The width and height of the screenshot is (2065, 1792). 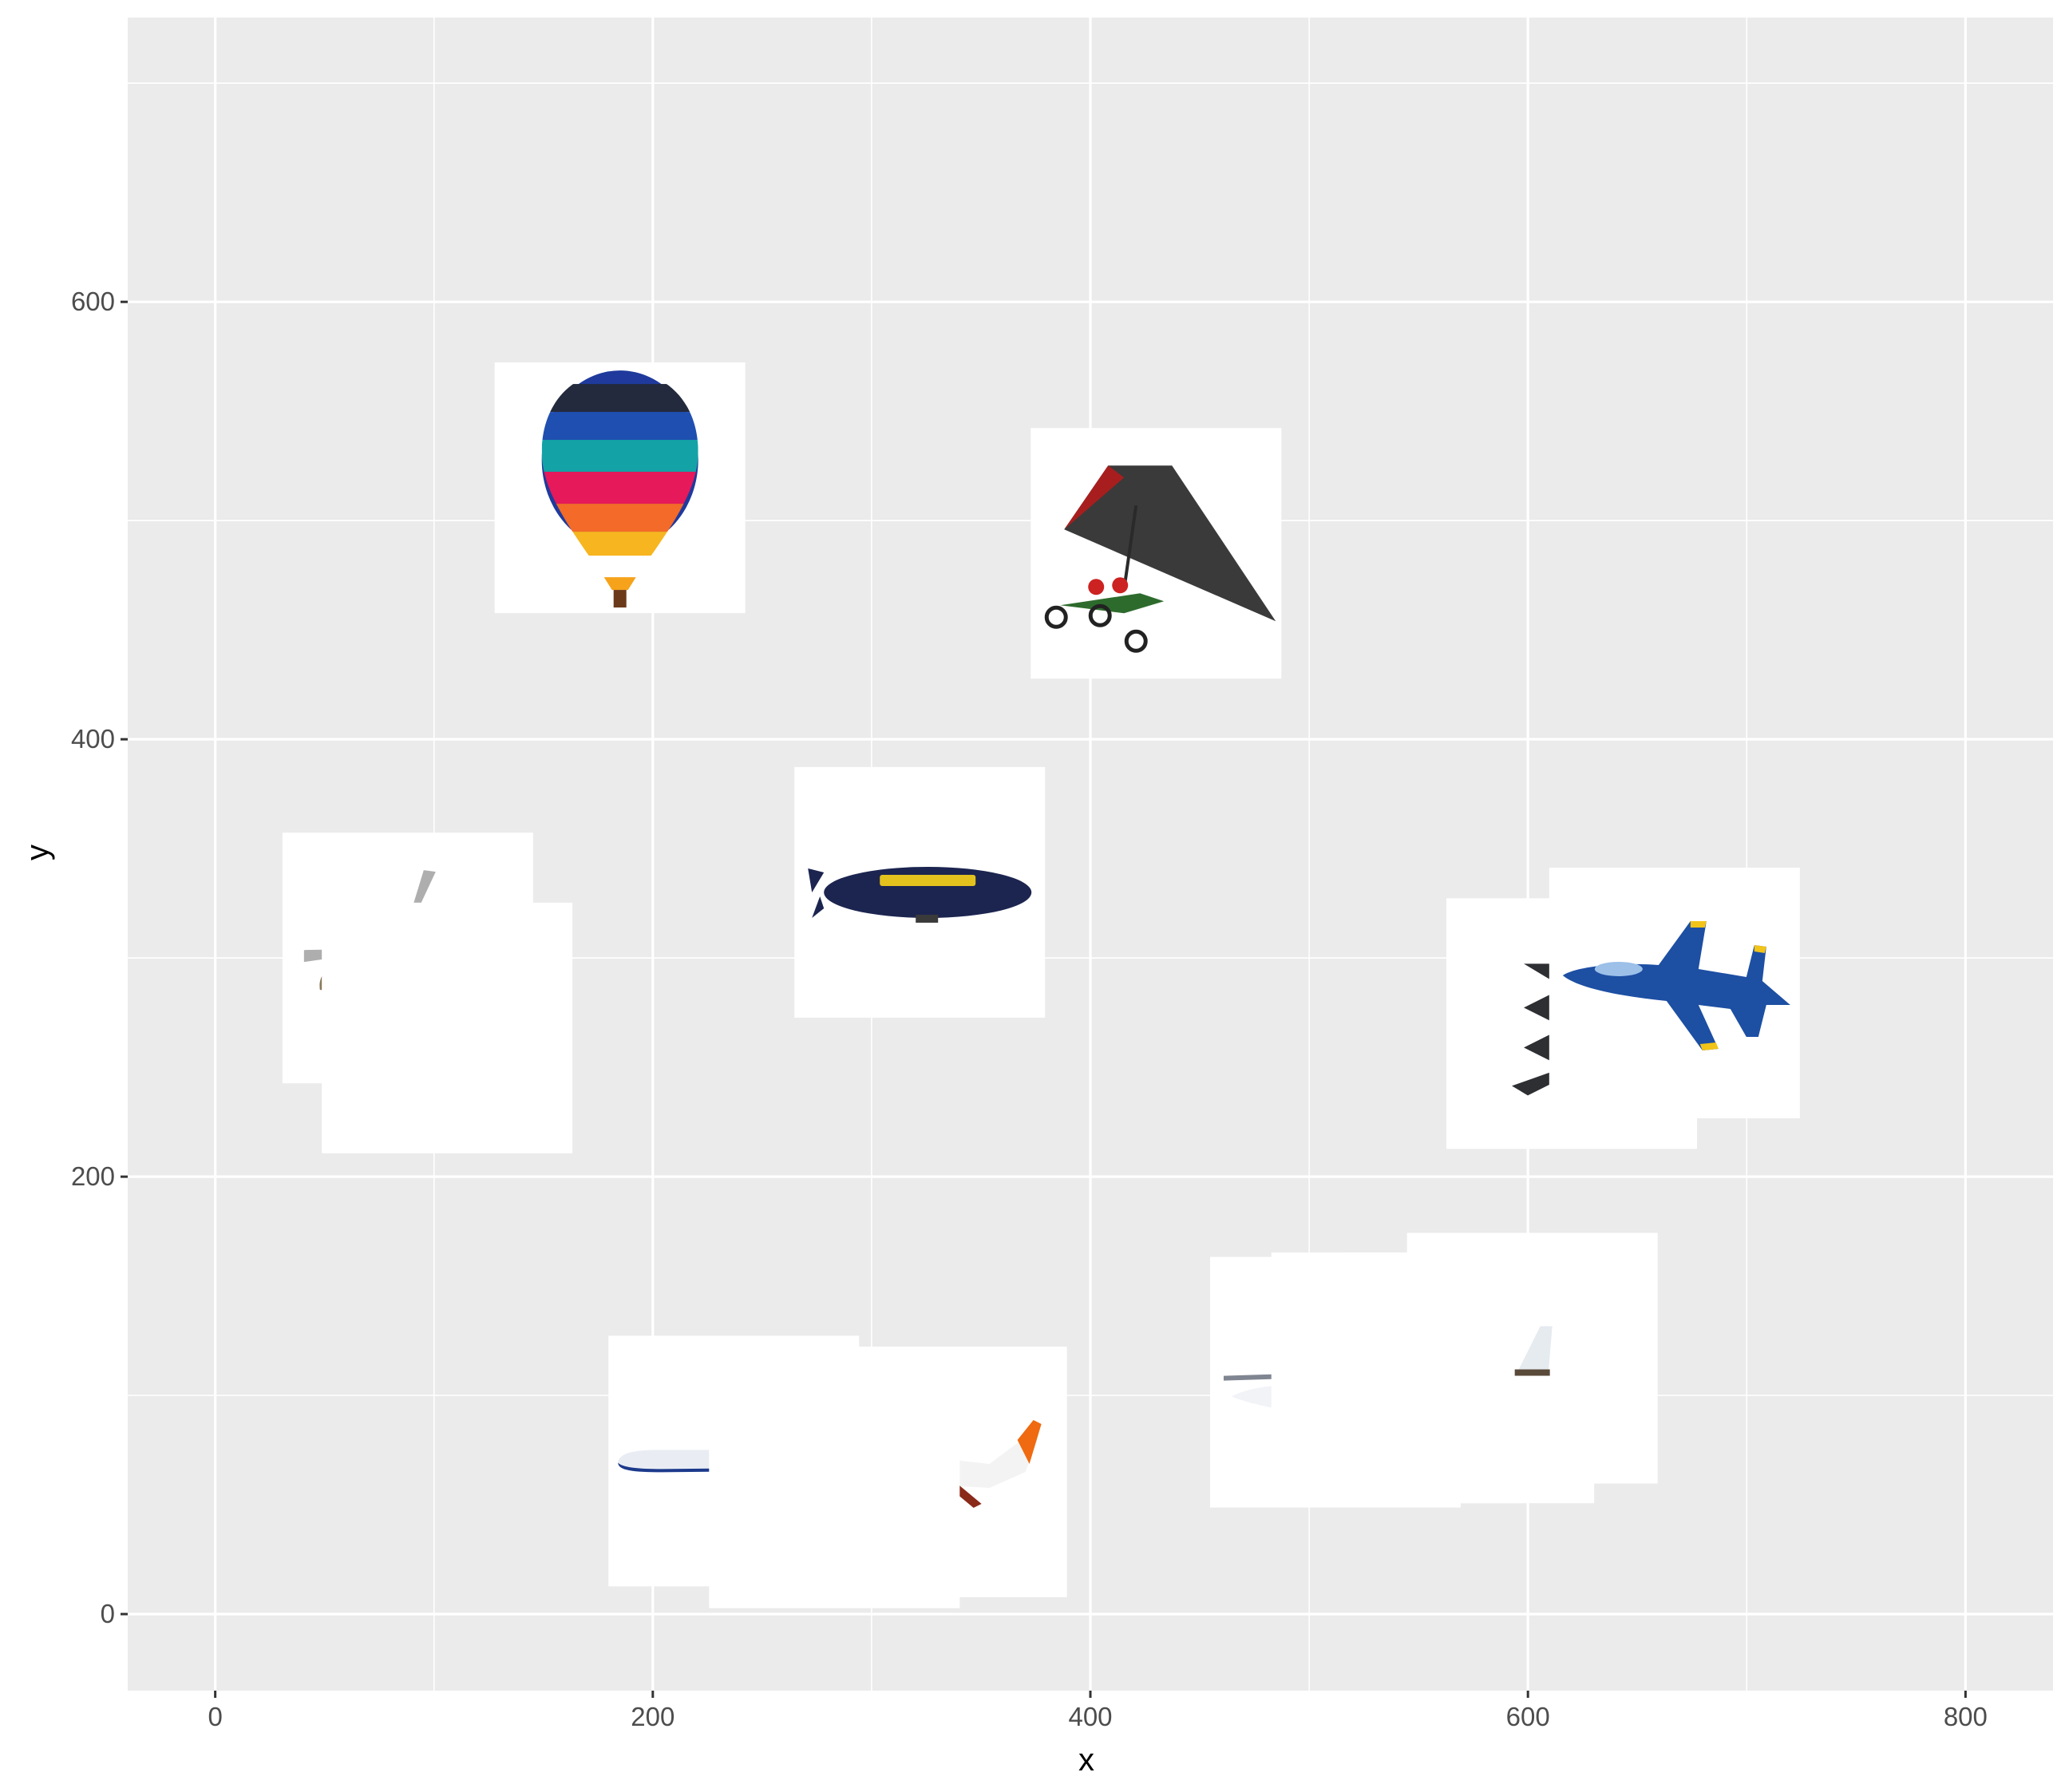 I want to click on blimp-lettering, so click(x=928, y=880).